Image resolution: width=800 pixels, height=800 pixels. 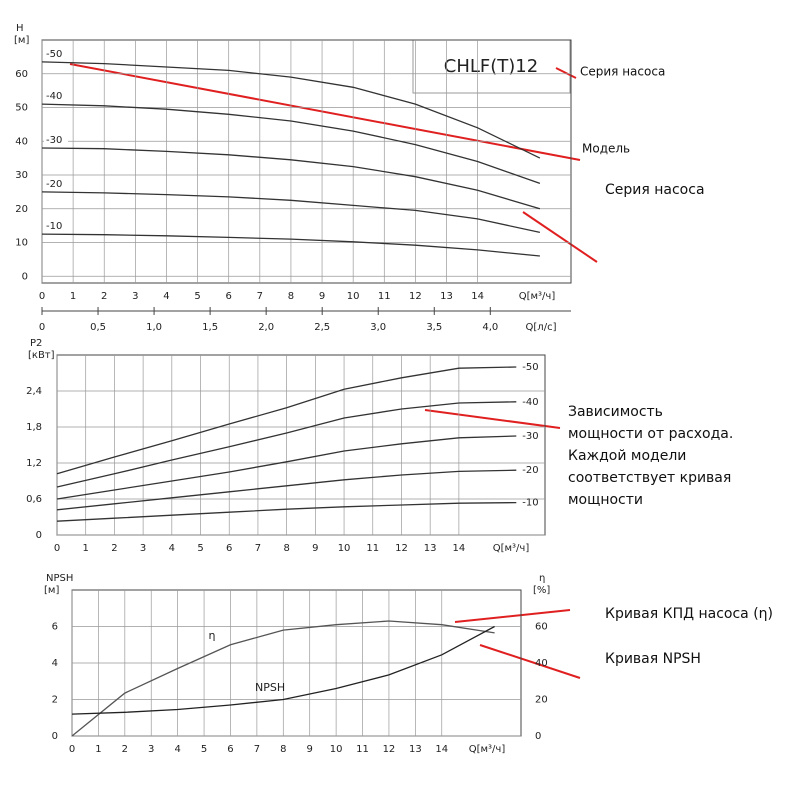 What do you see at coordinates (615, 412) in the screenshot?
I see `note: Зависимость` at bounding box center [615, 412].